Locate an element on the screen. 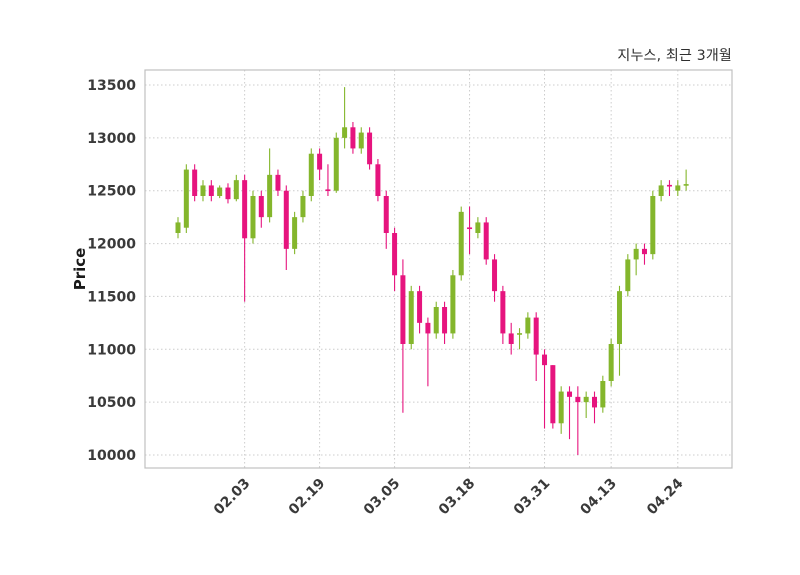  y-tick-label: 13000 is located at coordinates (111, 139).